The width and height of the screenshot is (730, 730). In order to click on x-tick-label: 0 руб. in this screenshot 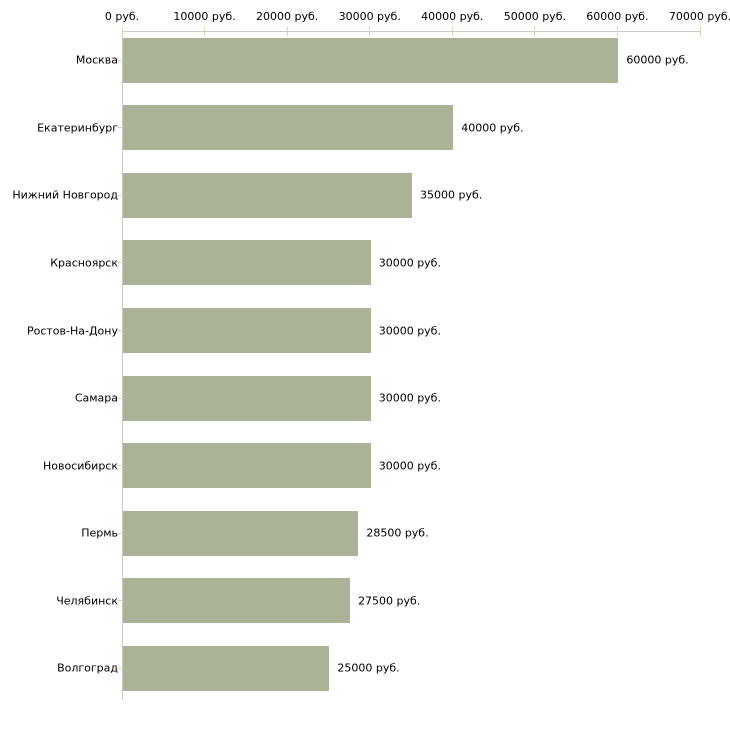, I will do `click(122, 16)`.